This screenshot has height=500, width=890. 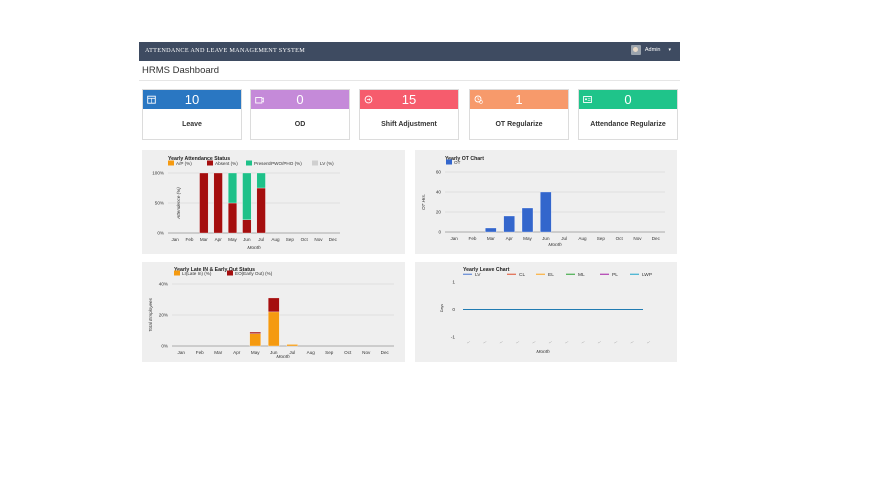 What do you see at coordinates (159, 203) in the screenshot?
I see `y-tick-label: 50%` at bounding box center [159, 203].